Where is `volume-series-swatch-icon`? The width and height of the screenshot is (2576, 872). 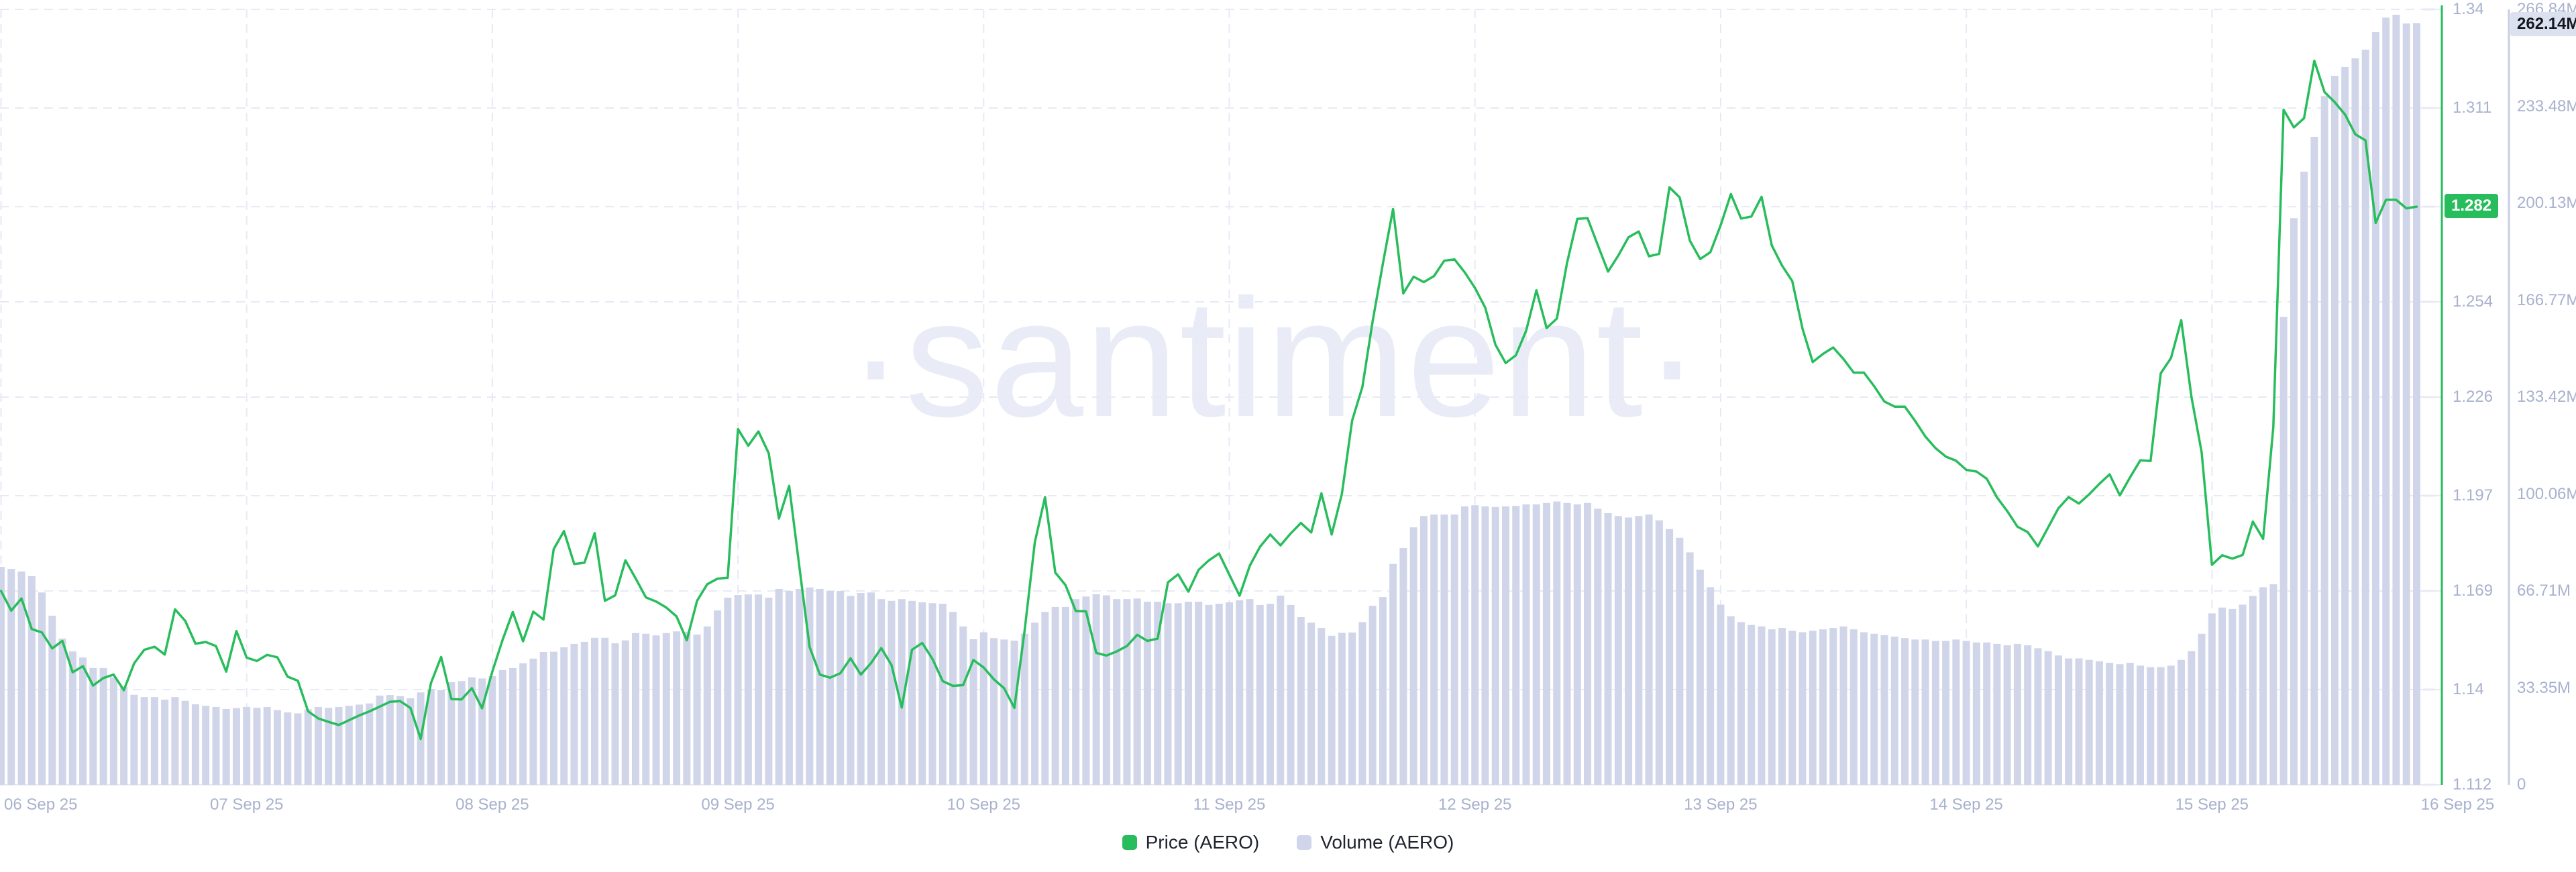 volume-series-swatch-icon is located at coordinates (1304, 843).